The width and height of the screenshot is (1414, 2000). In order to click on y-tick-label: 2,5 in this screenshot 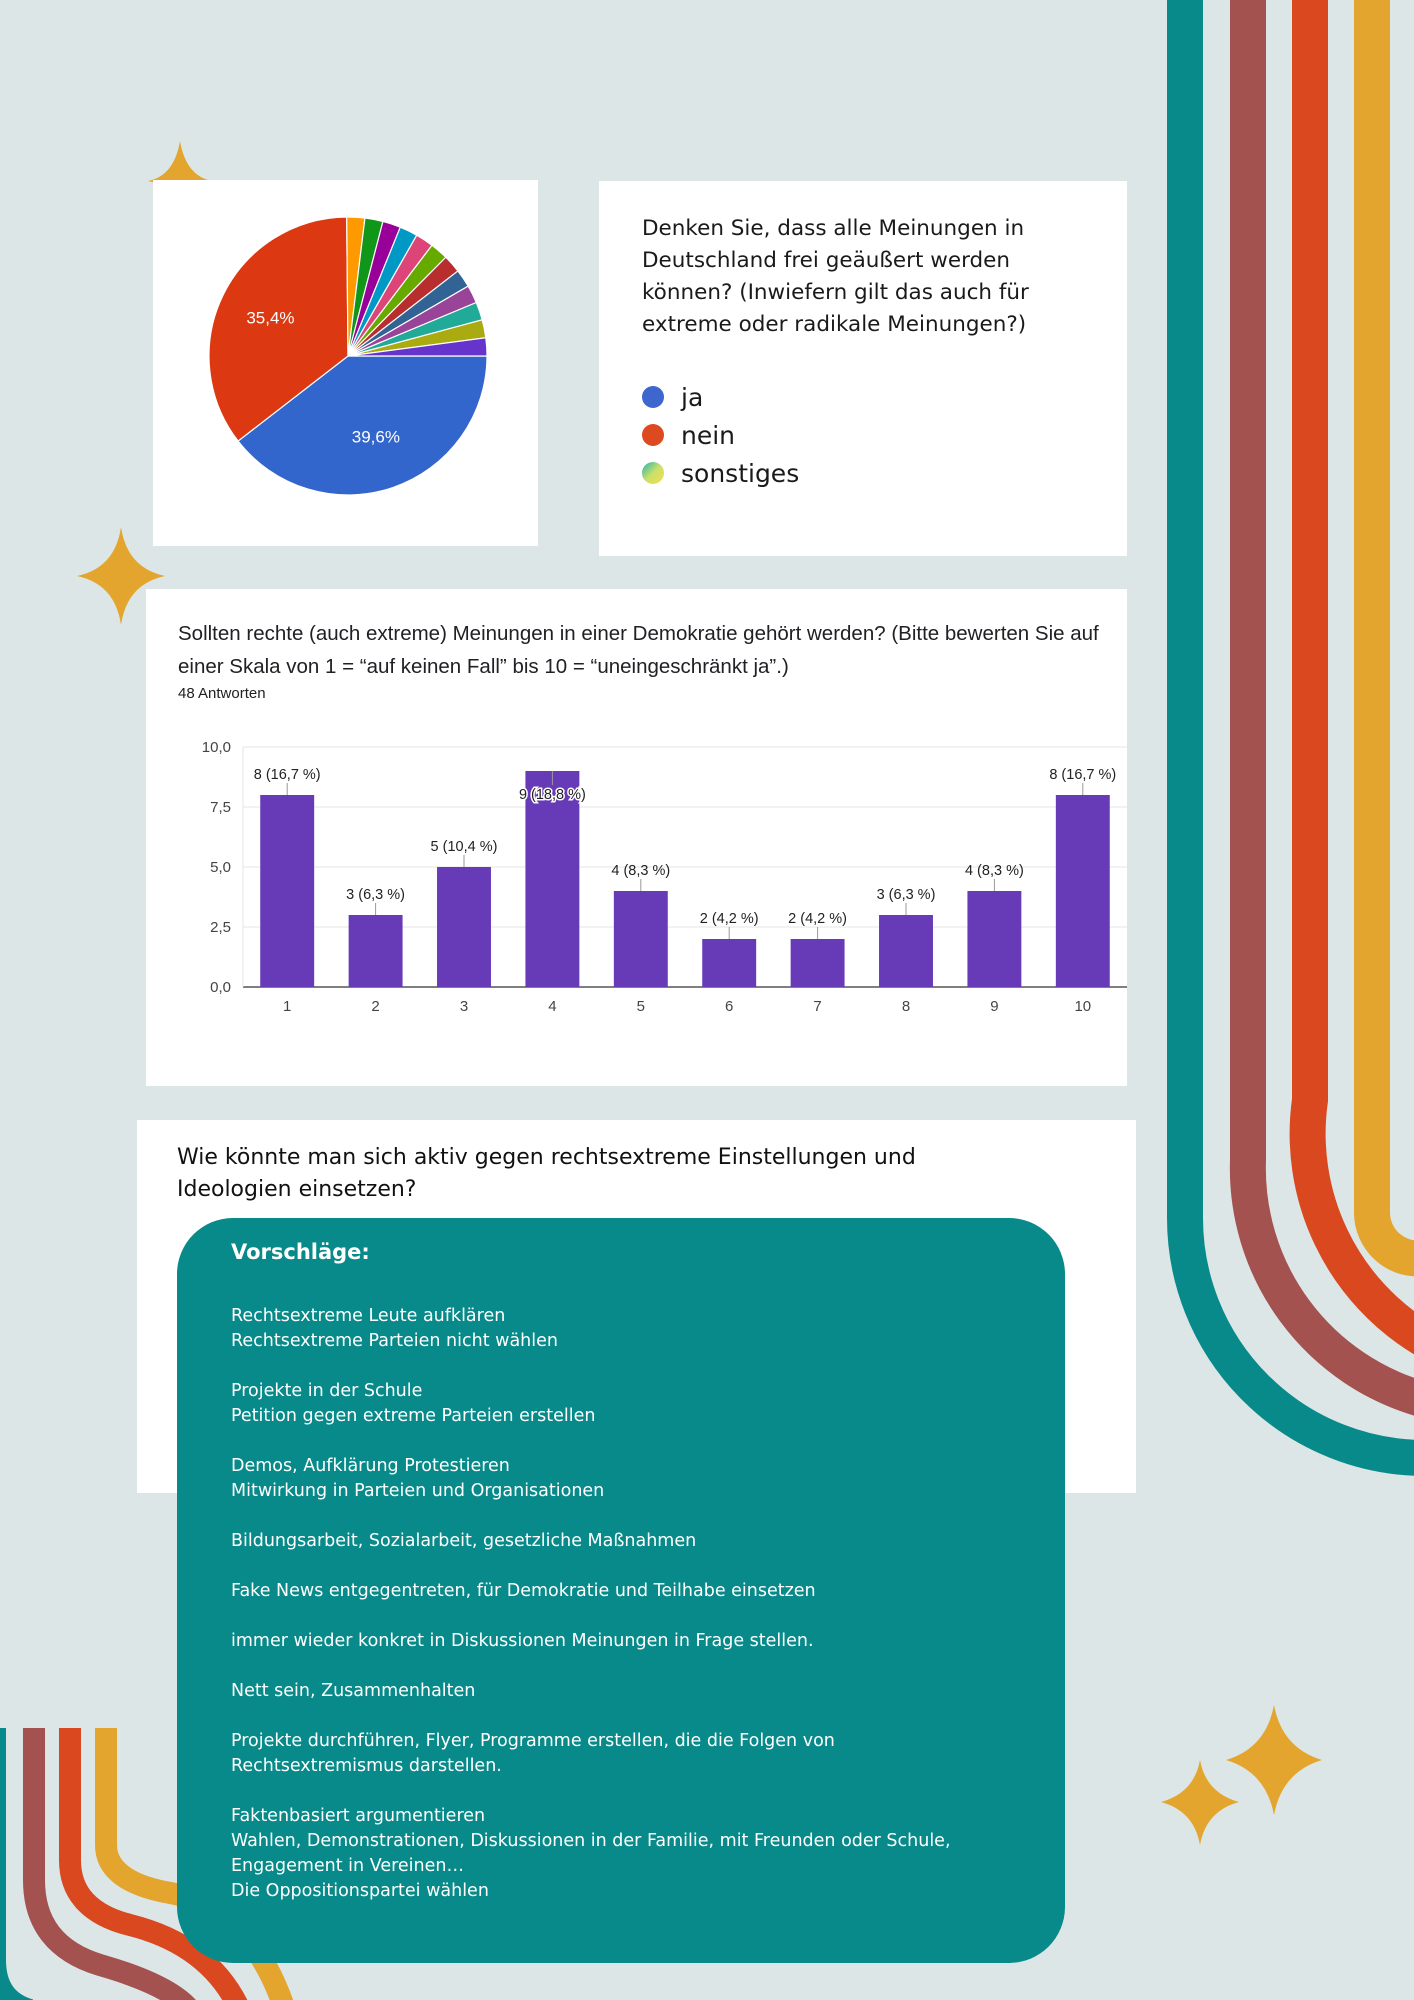, I will do `click(220, 927)`.